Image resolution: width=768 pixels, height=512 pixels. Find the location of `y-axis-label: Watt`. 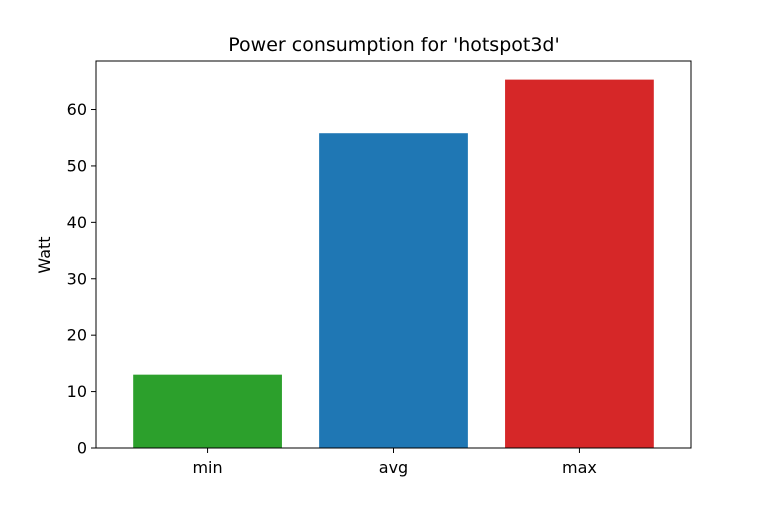

y-axis-label: Watt is located at coordinates (44, 254).